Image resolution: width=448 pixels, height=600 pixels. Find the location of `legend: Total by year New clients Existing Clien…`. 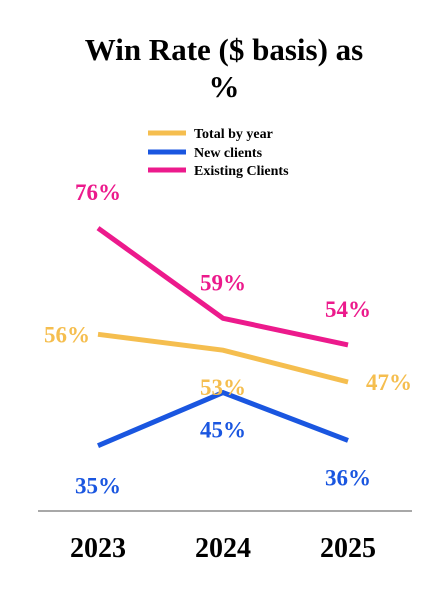

legend: Total by year New clients Existing Clien… is located at coordinates (218, 153).